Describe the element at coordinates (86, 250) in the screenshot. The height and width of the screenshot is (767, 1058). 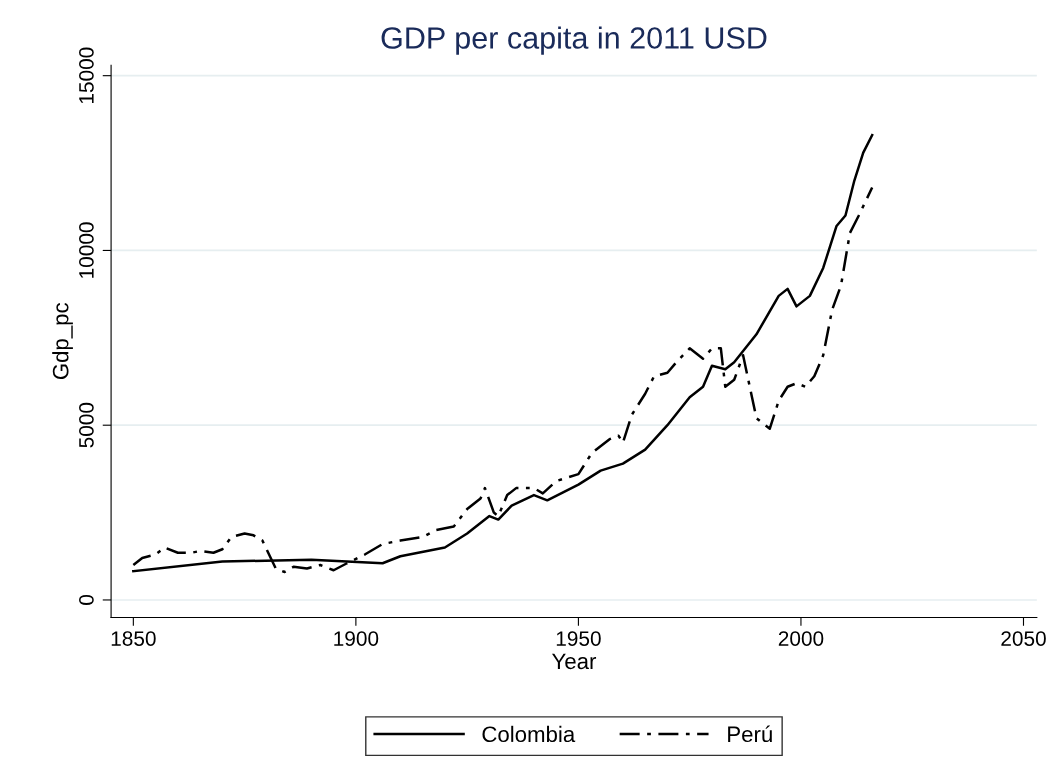
I see `y-tick-label: 10000` at that location.